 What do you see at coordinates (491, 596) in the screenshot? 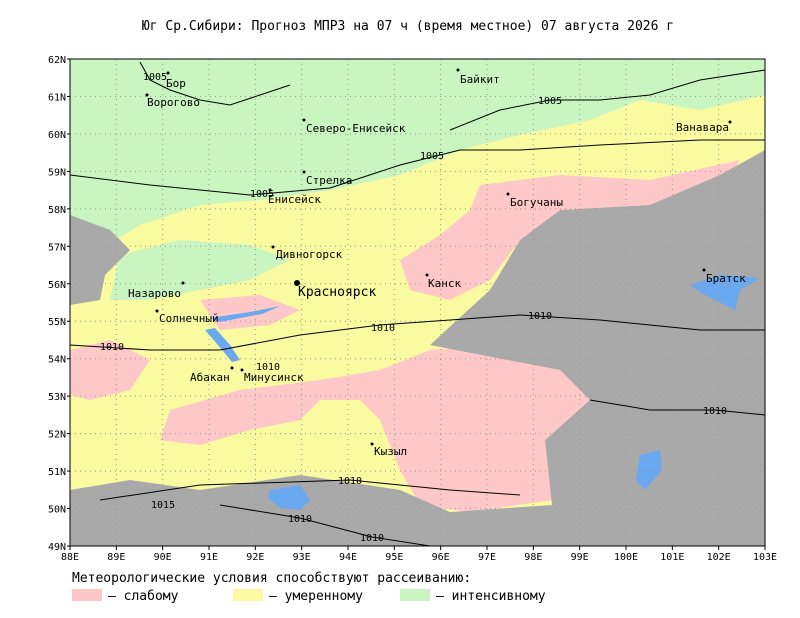
I see `legend-item: – интенсивному` at bounding box center [491, 596].